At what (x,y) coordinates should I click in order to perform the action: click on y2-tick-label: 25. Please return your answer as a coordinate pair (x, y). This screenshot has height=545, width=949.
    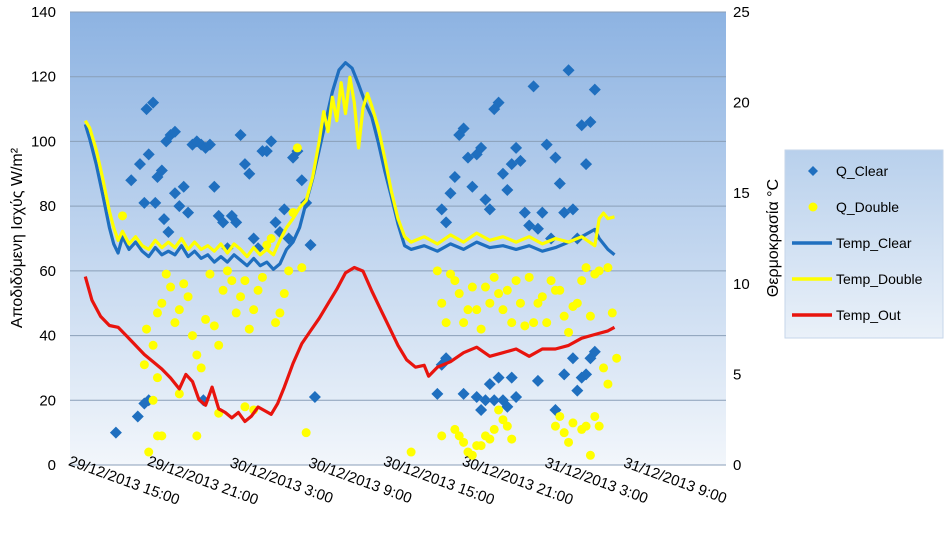
    Looking at the image, I should click on (741, 12).